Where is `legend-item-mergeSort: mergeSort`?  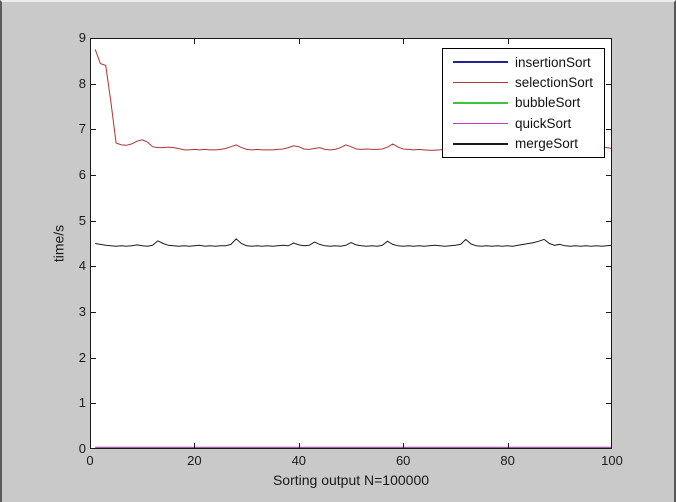 legend-item-mergeSort: mergeSort is located at coordinates (523, 144).